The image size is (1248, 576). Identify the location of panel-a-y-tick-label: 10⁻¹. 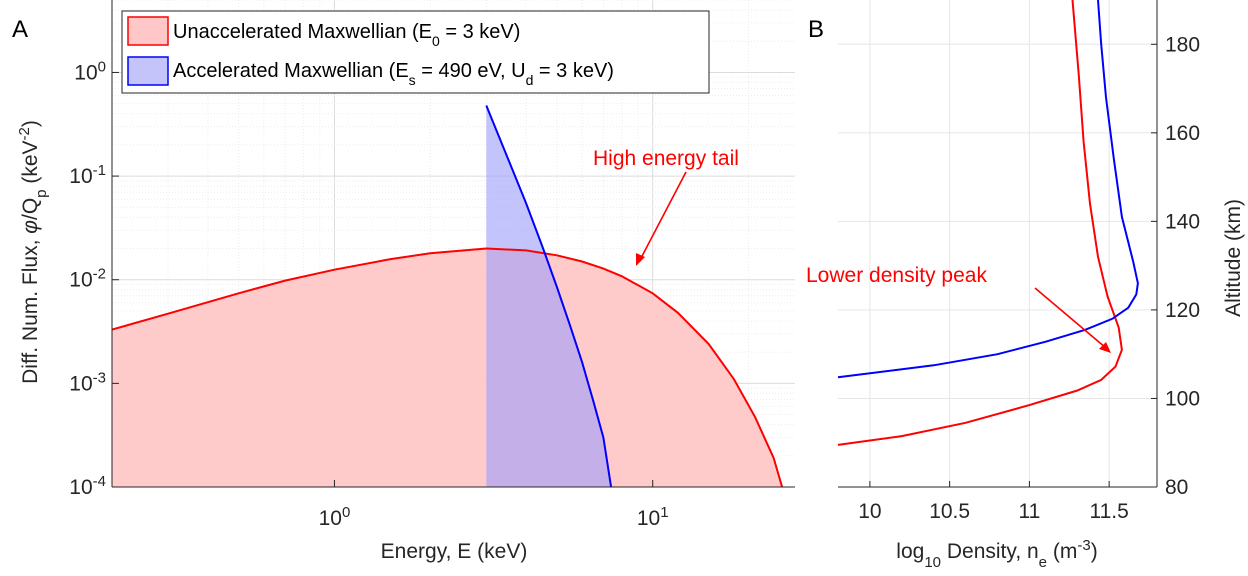
(87, 175).